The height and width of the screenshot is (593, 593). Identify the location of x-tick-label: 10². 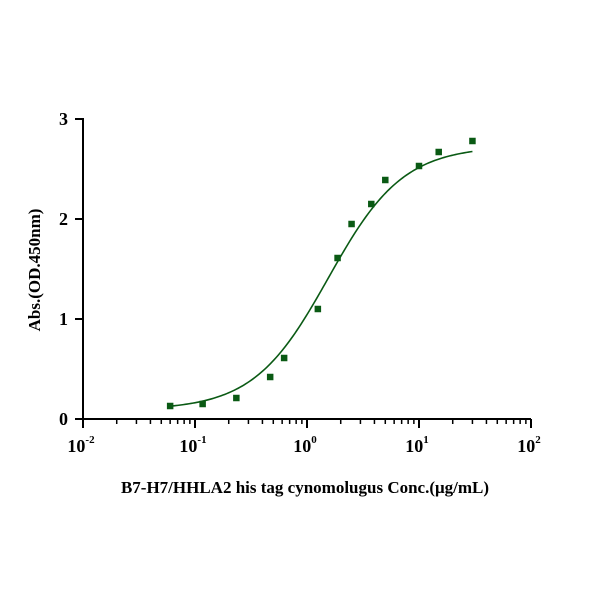
(529, 445).